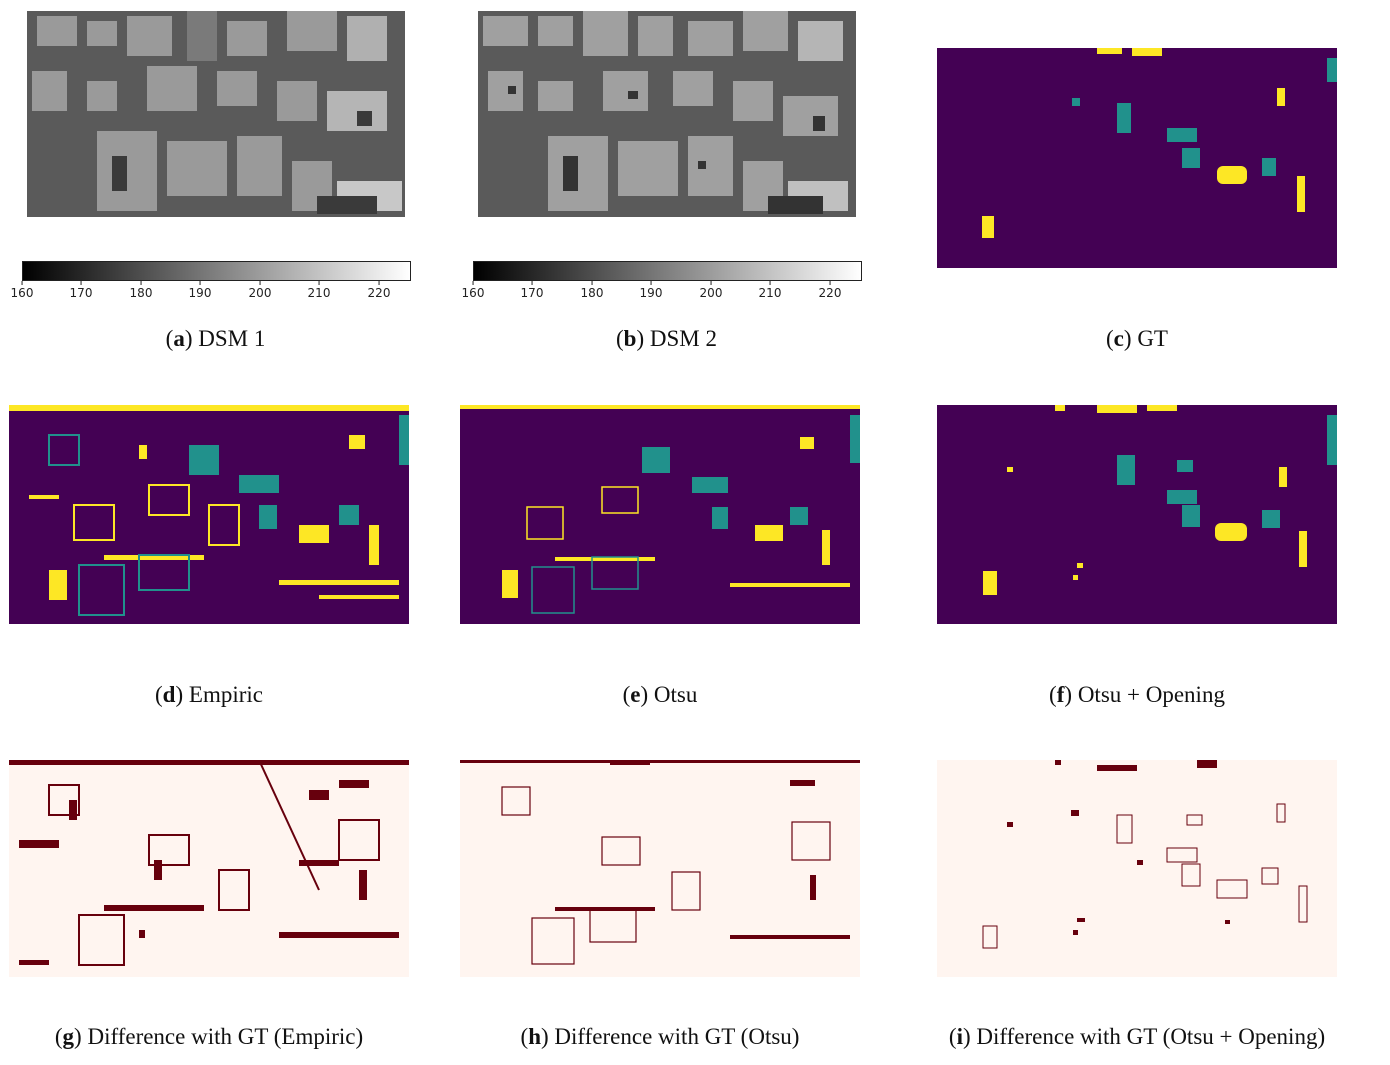  I want to click on gt-image, so click(1137, 158).